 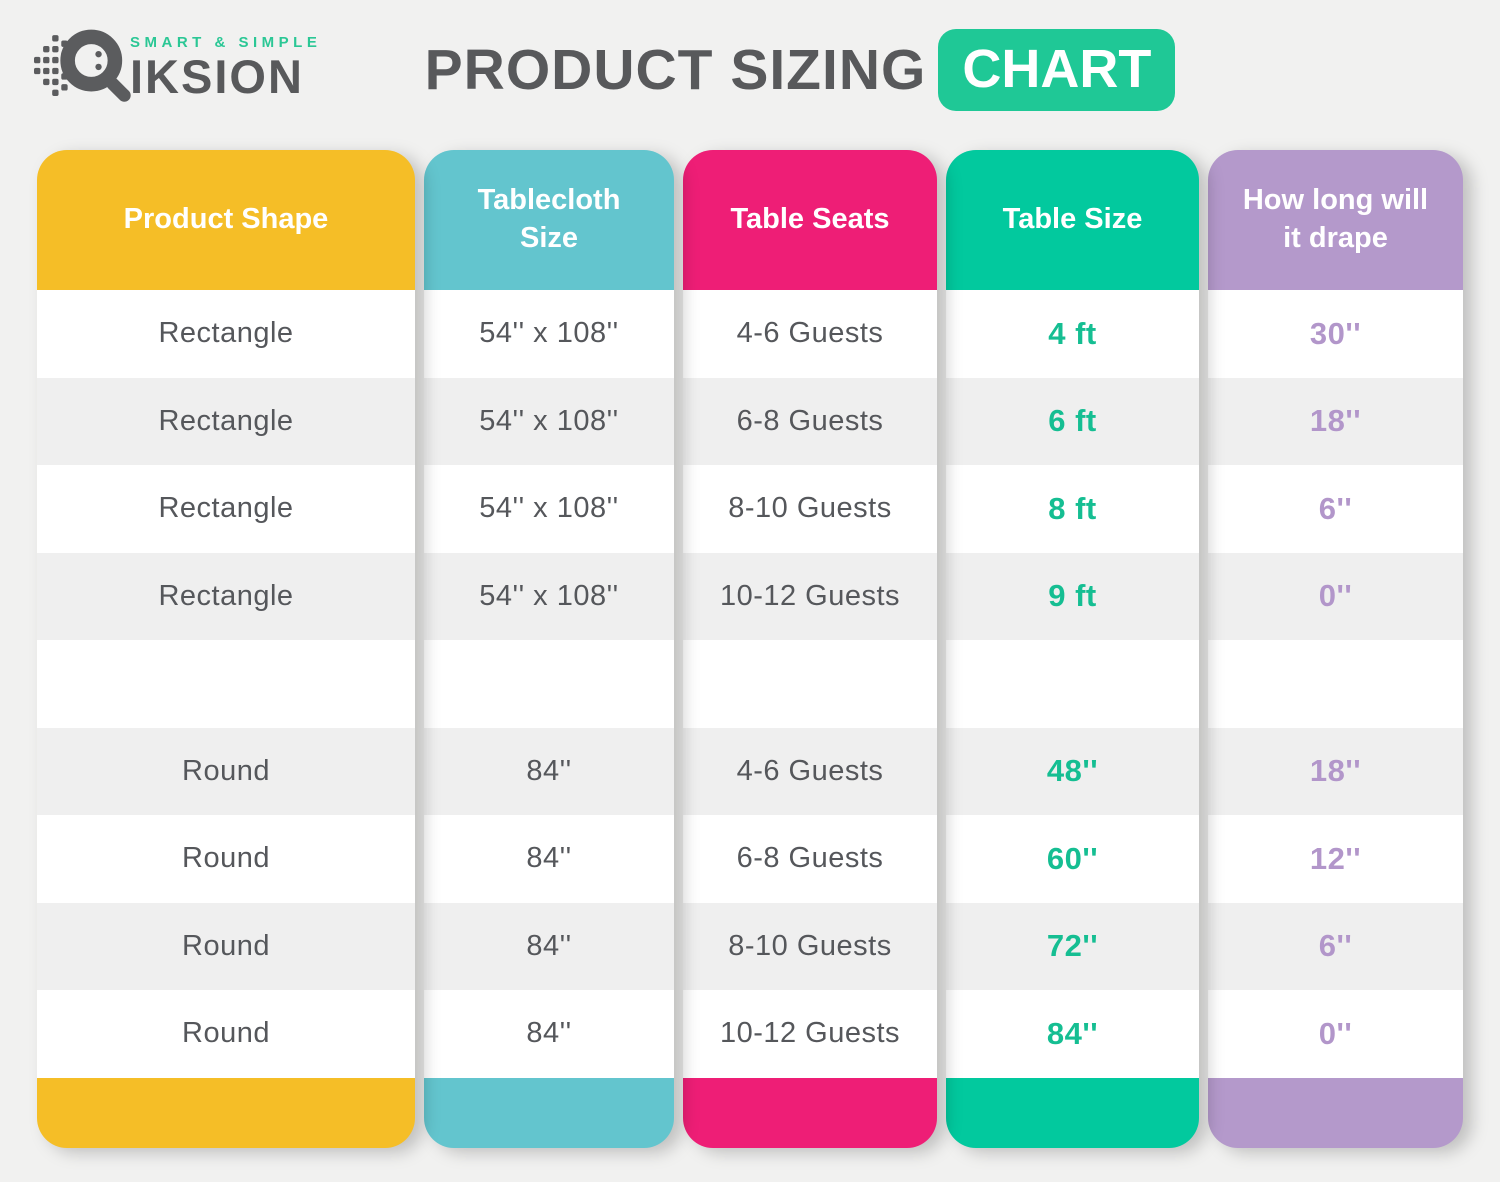 I want to click on column-header-tablecloth-size: Tablecloth Size, so click(x=549, y=220).